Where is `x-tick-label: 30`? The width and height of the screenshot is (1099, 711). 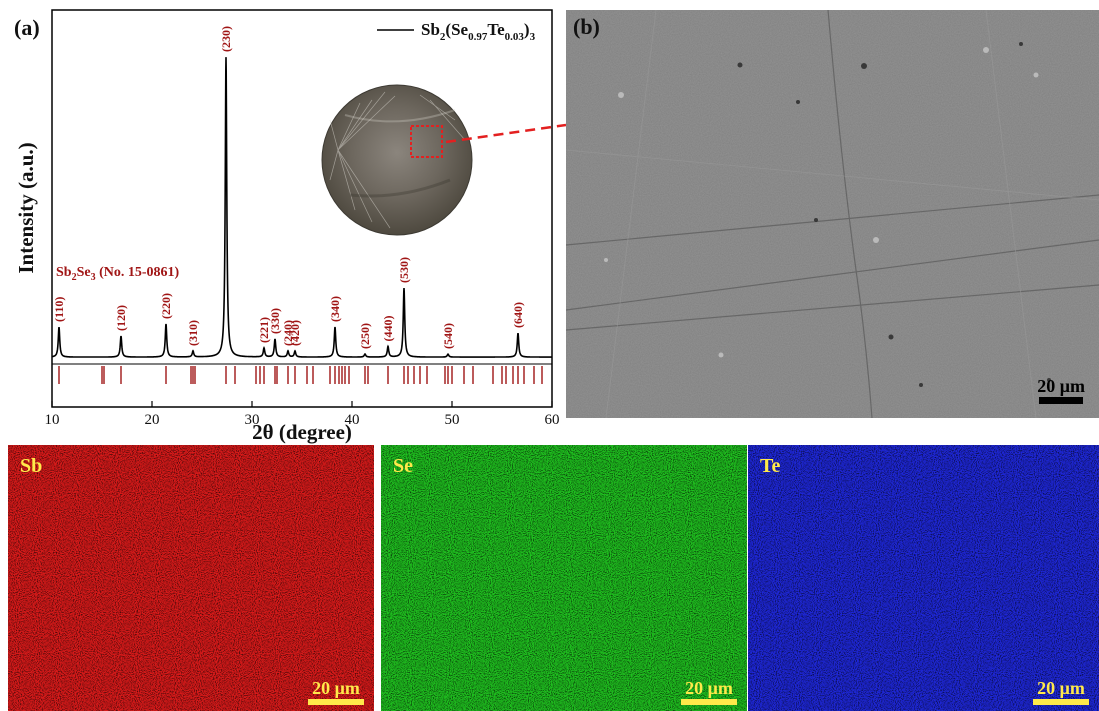 x-tick-label: 30 is located at coordinates (252, 420).